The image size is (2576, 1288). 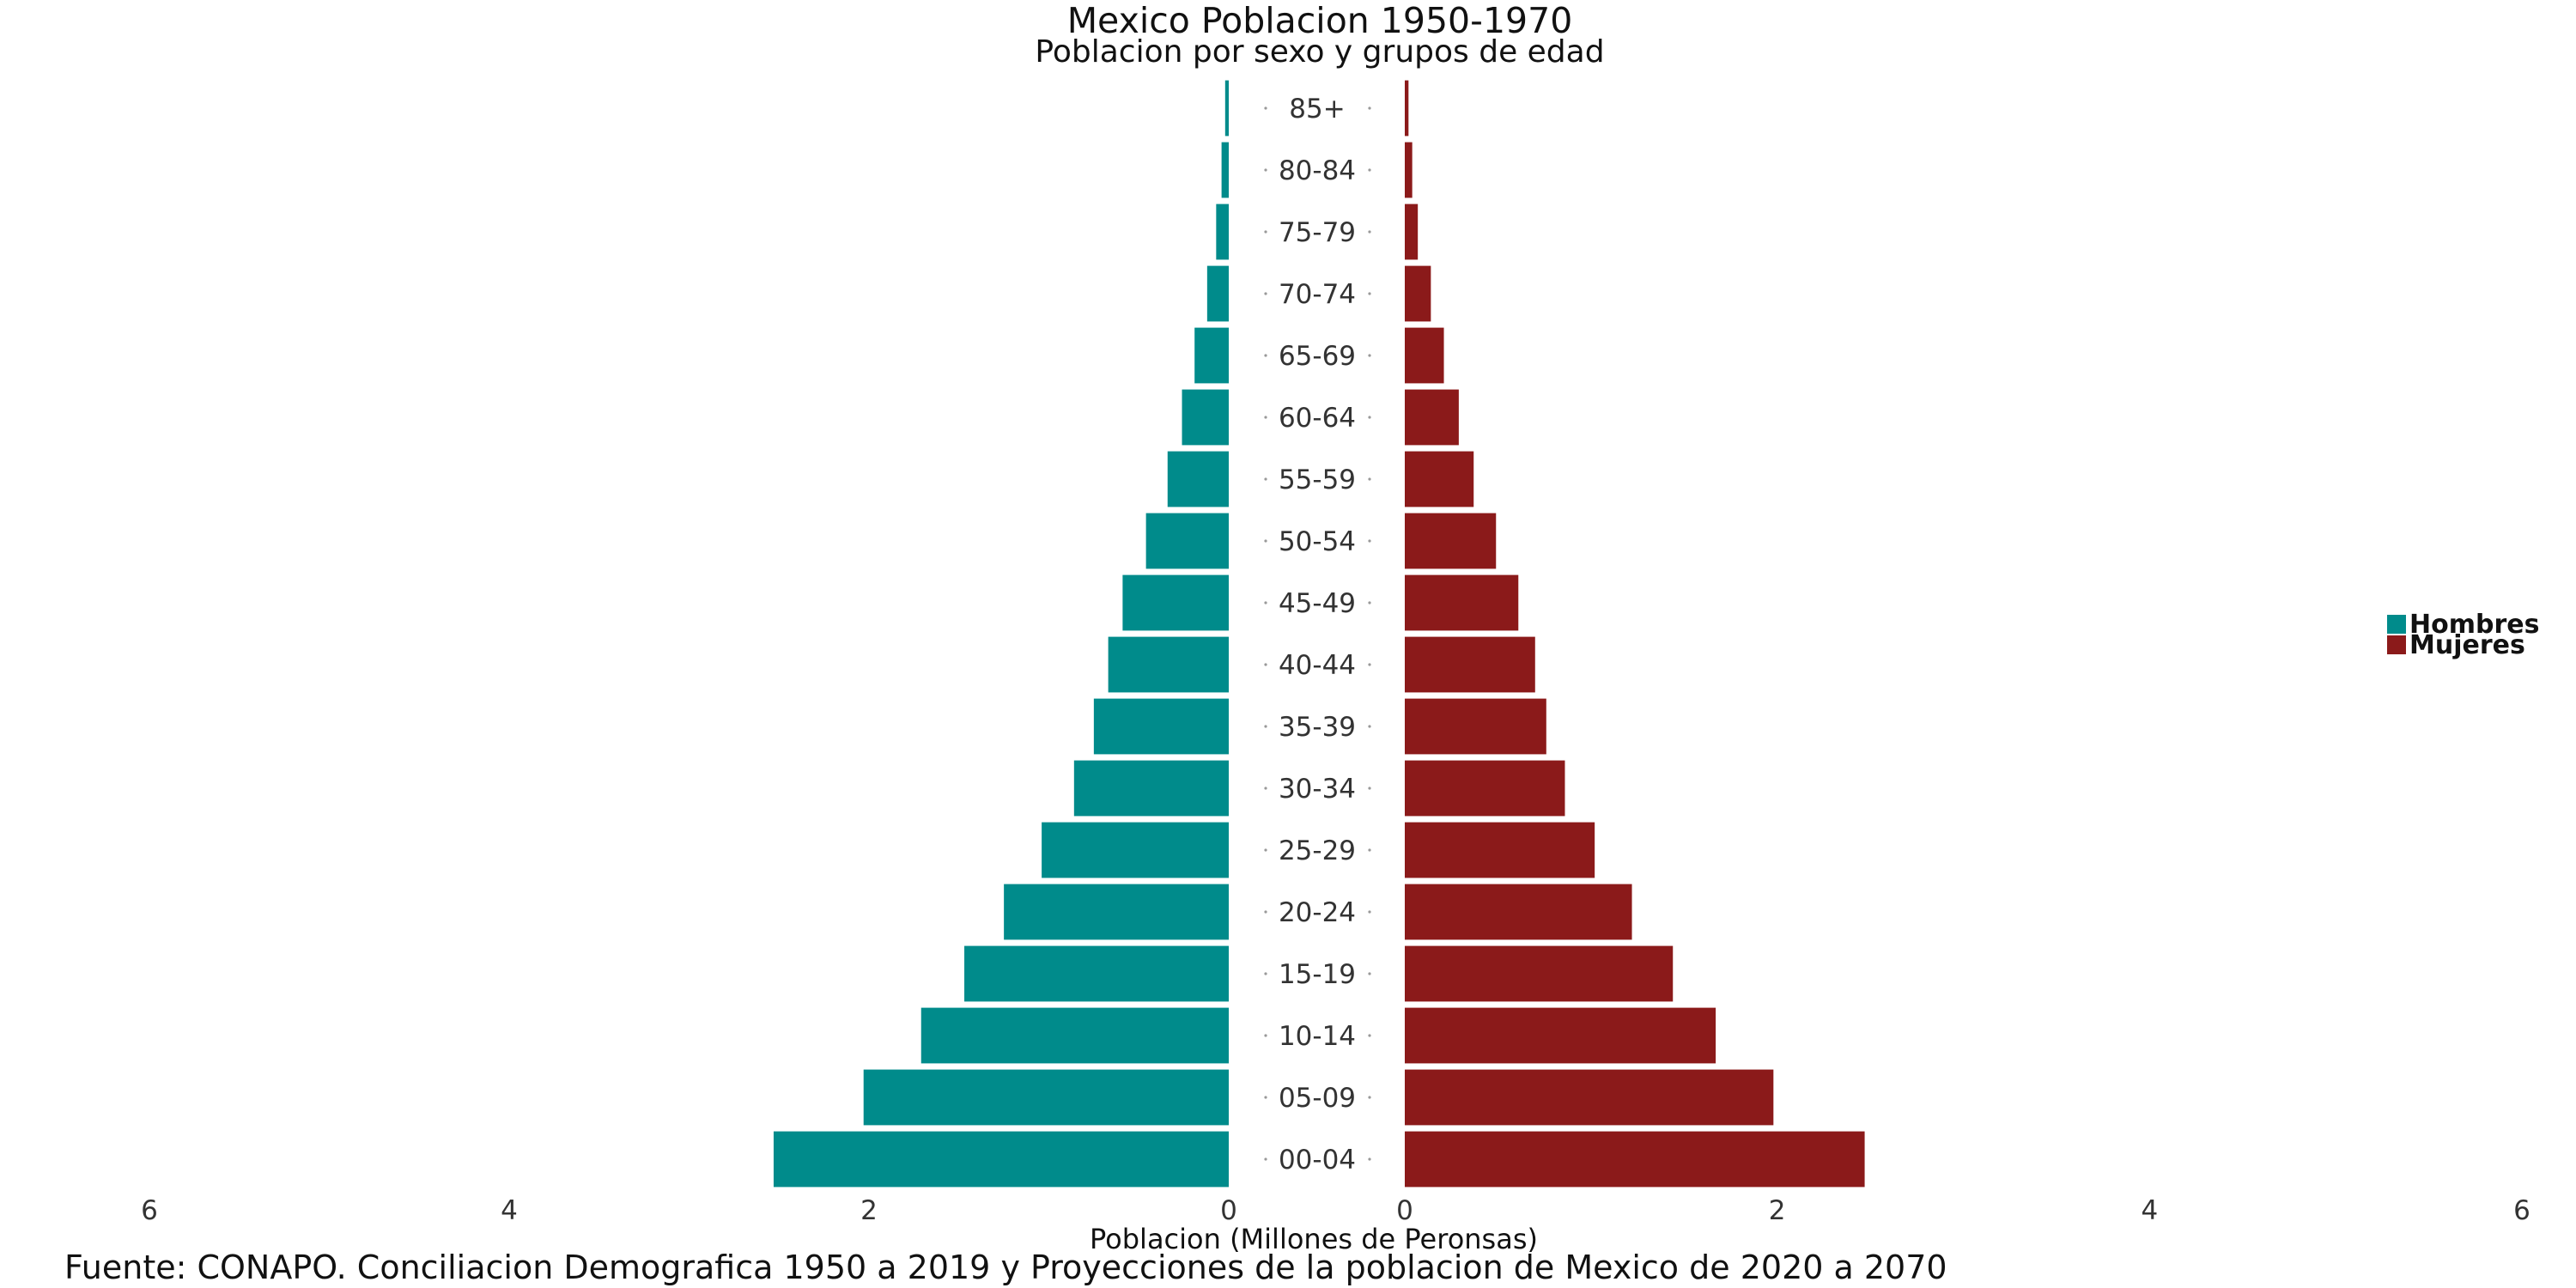 I want to click on x-tick-left-4: 4, so click(x=510, y=1210).